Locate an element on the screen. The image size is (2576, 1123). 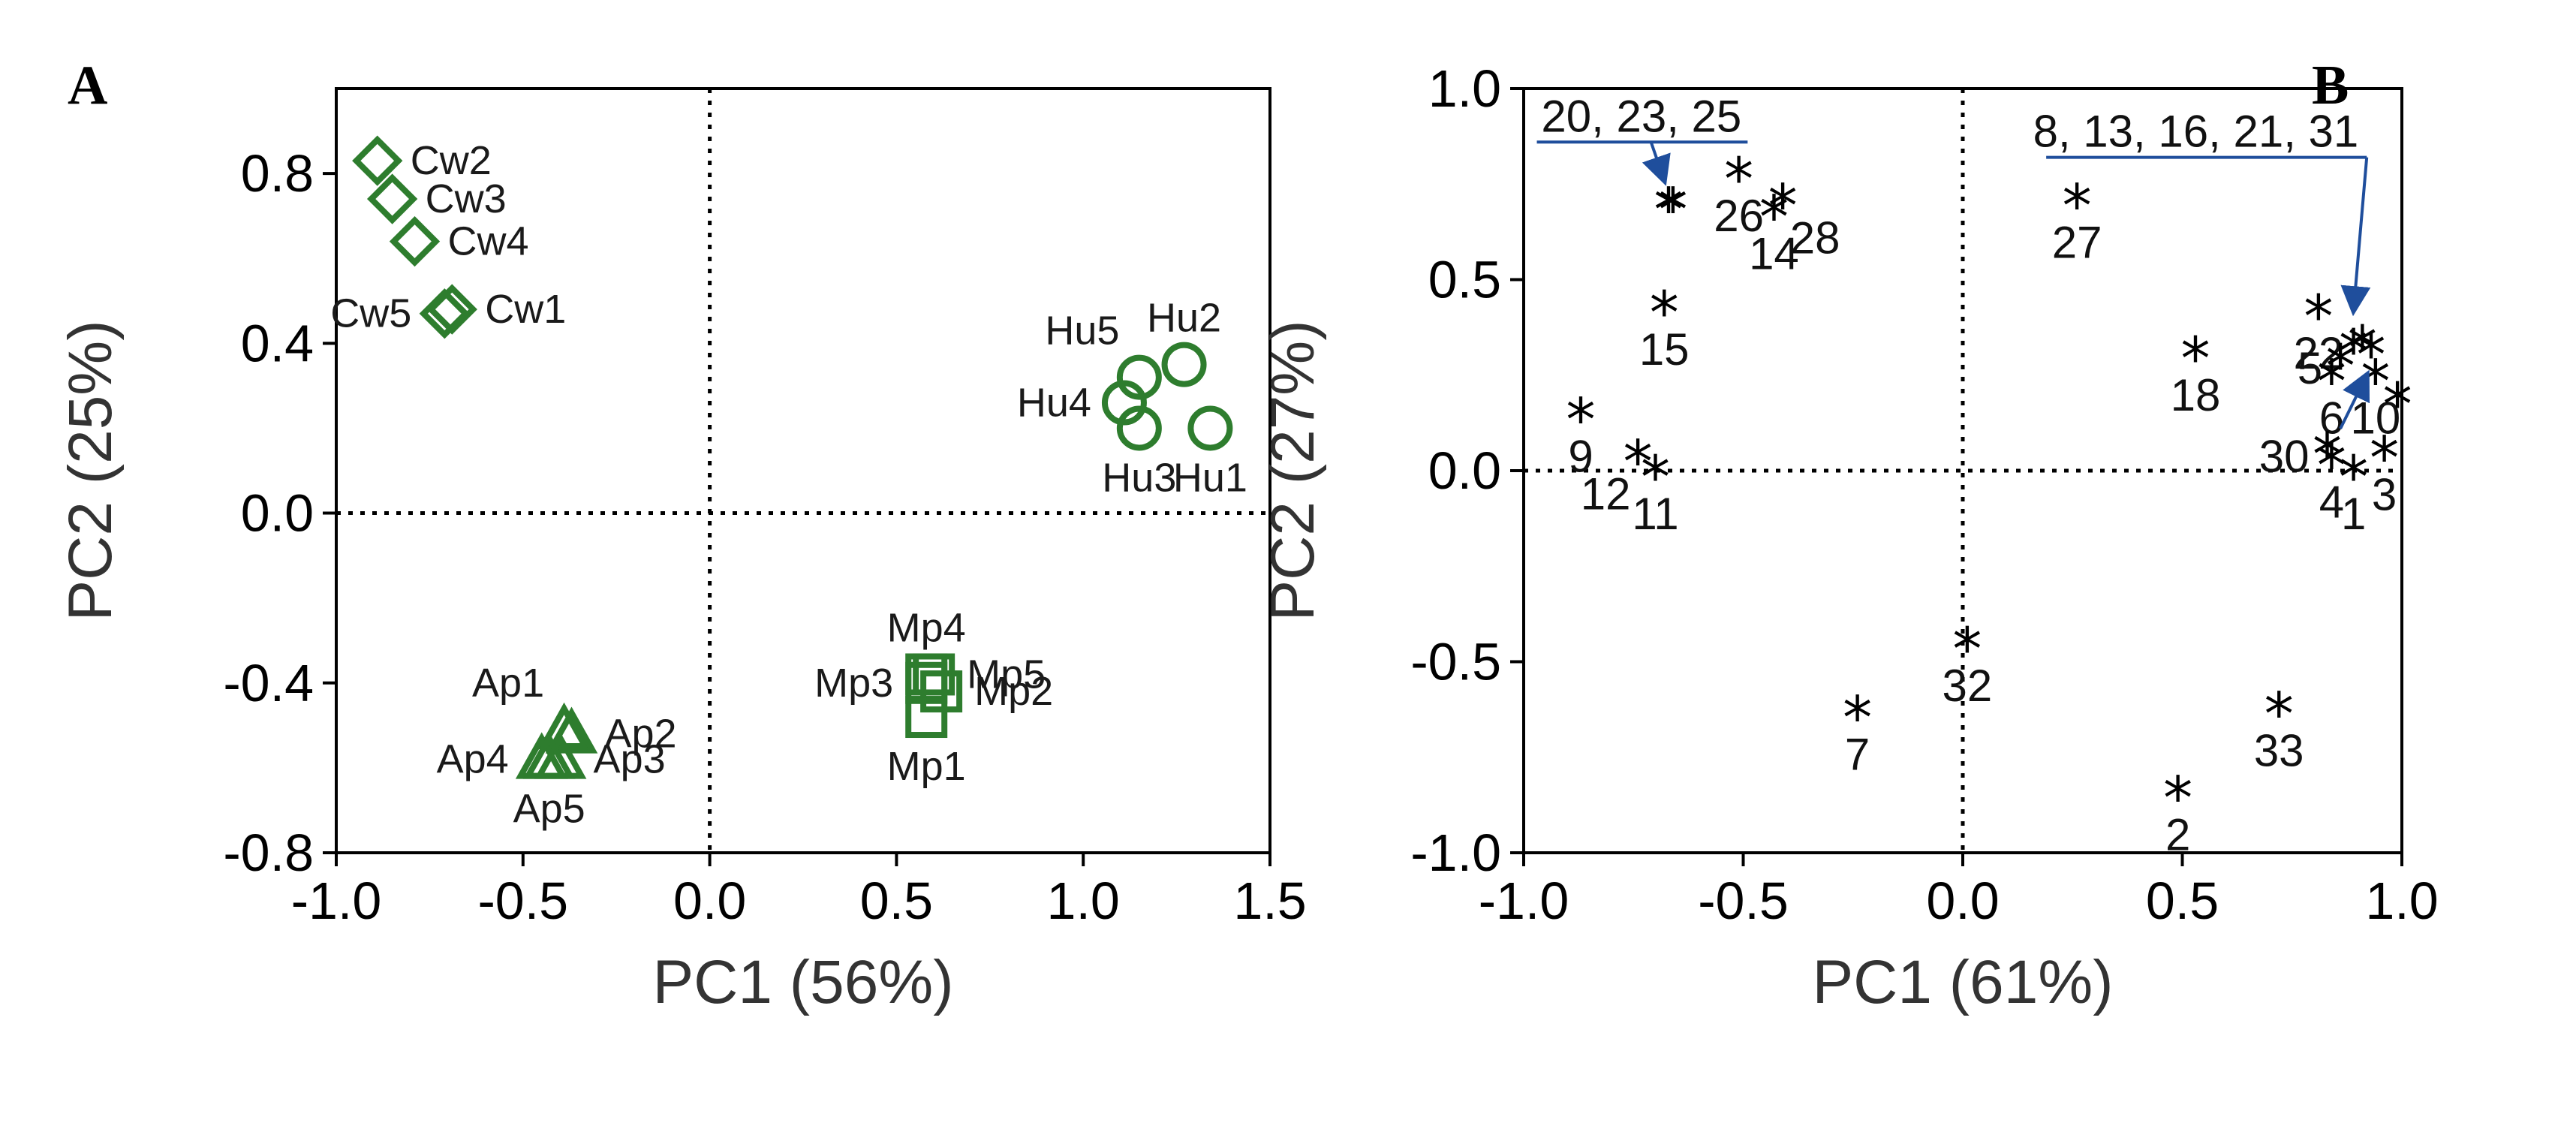
point-label: Cw3 is located at coordinates (467, 198).